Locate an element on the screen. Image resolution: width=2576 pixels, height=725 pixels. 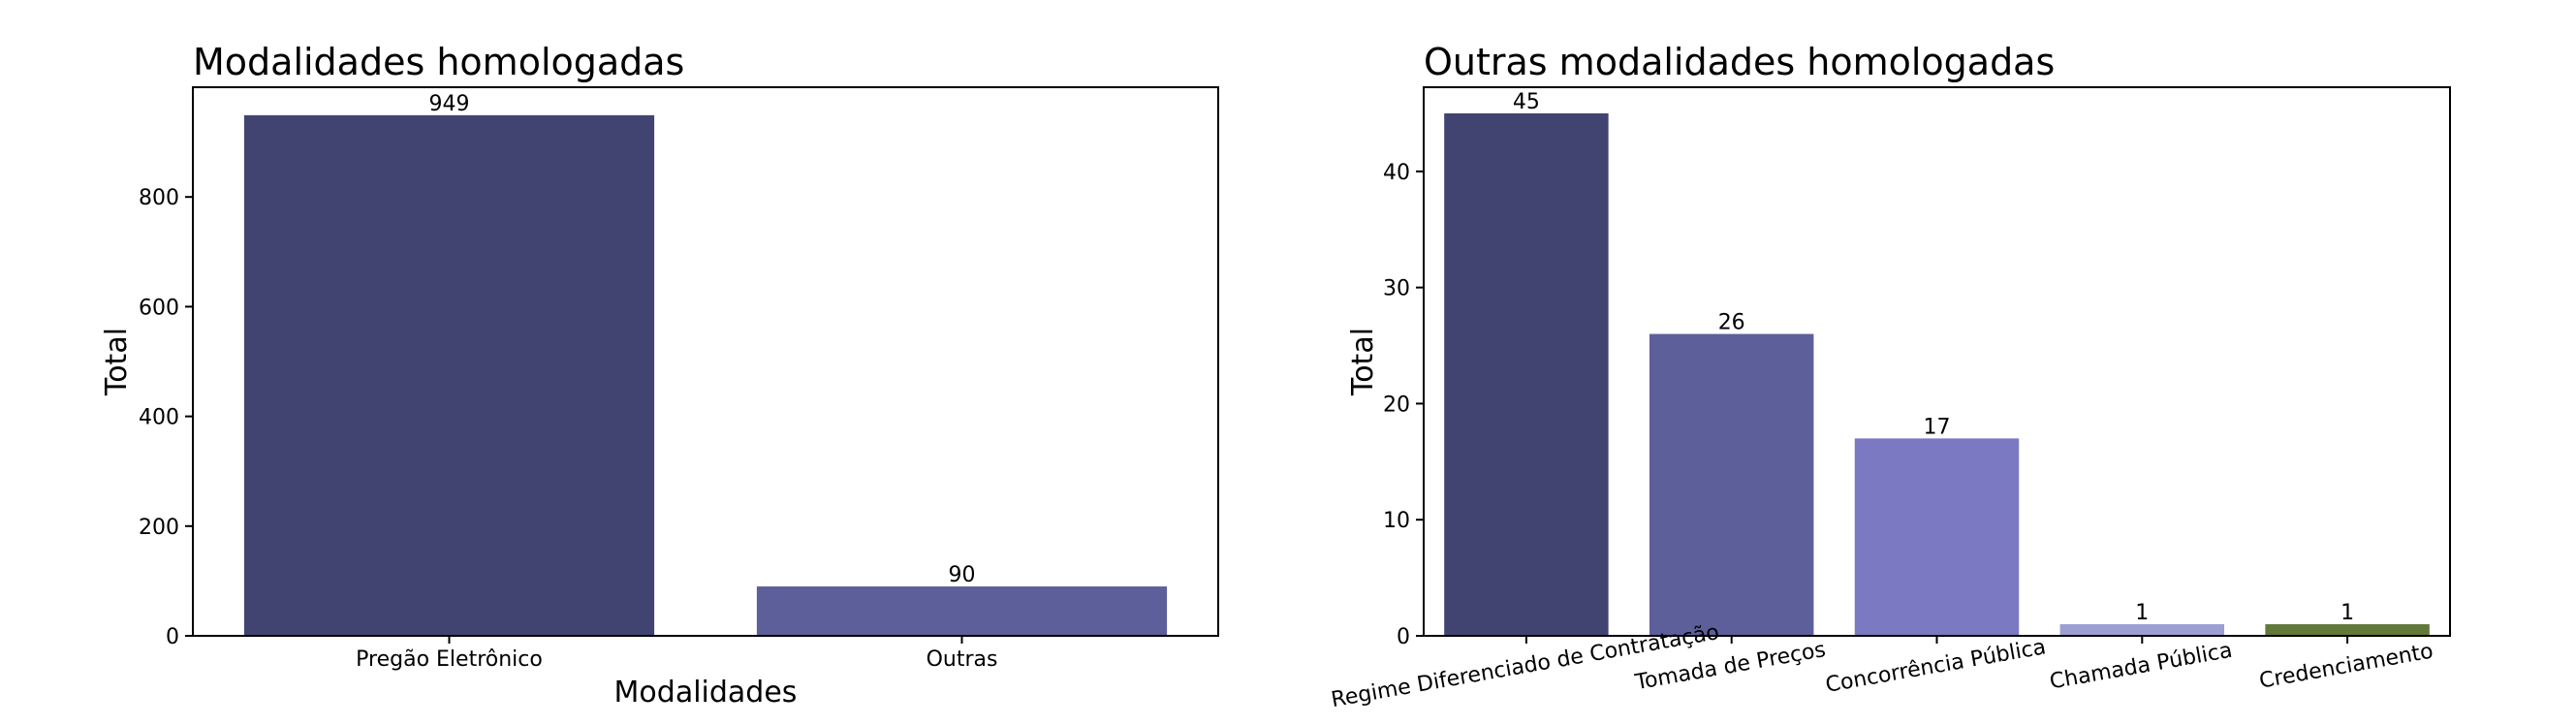
chart-title: Modalidades homologadas is located at coordinates (438, 62).